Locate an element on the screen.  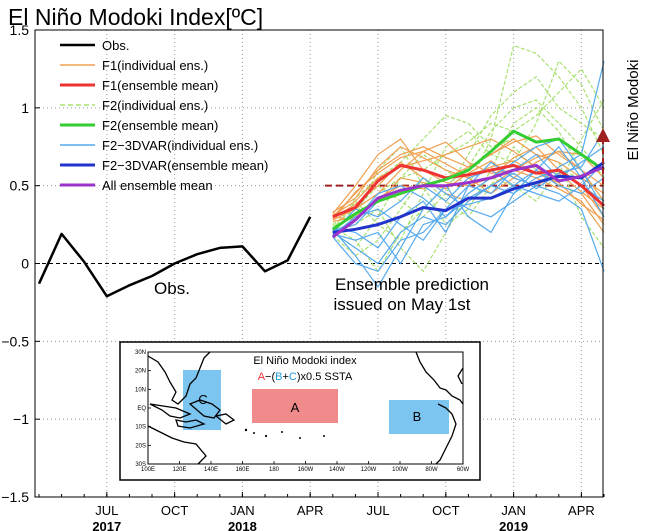
inset-box-a is located at coordinates (295, 406).